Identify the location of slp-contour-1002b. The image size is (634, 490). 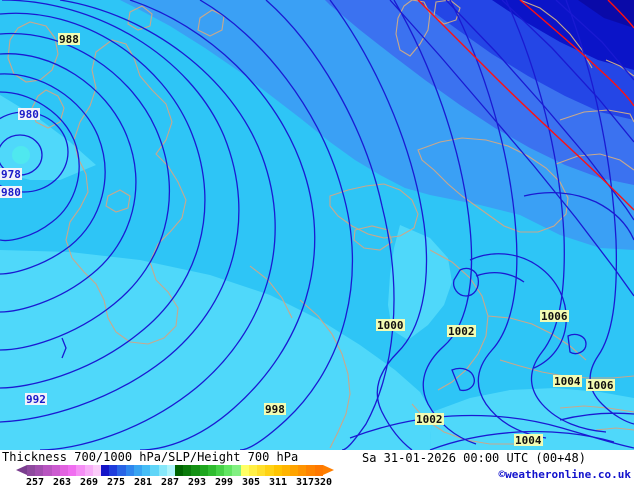
(498, 219).